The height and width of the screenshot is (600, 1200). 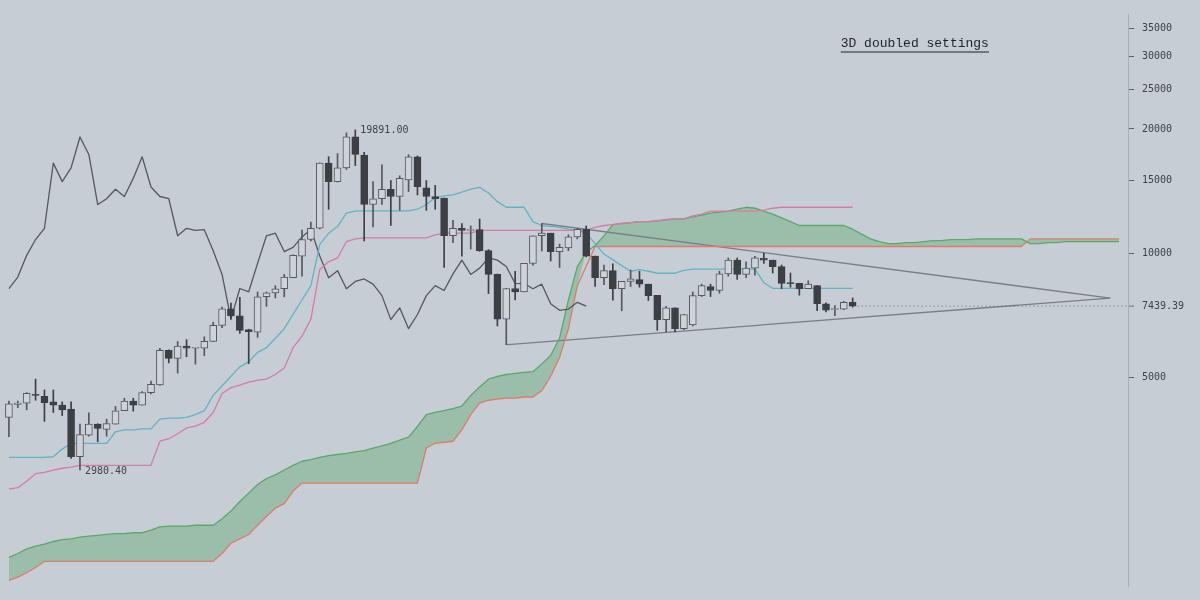 I want to click on y-tick-label: 25000, so click(x=1157, y=88).